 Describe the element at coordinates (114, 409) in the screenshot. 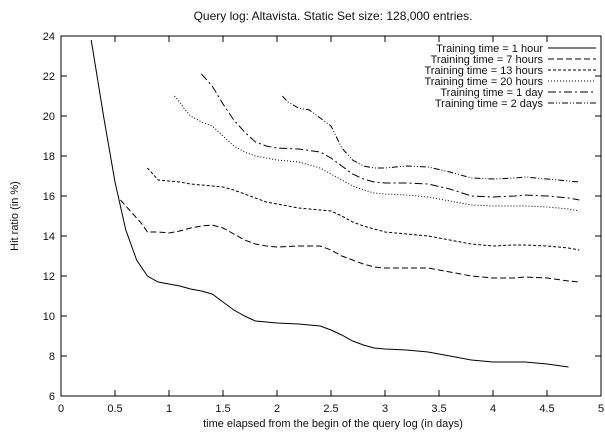

I see `x-tick-label: 0.5` at that location.